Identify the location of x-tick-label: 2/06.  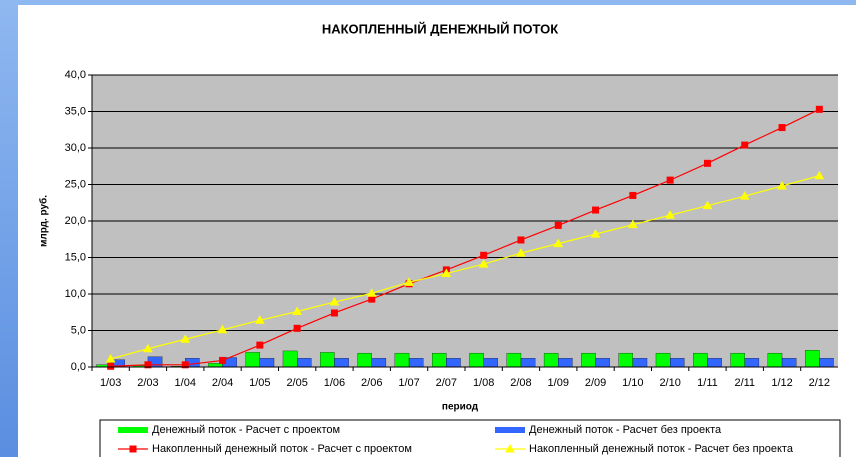
(371, 383).